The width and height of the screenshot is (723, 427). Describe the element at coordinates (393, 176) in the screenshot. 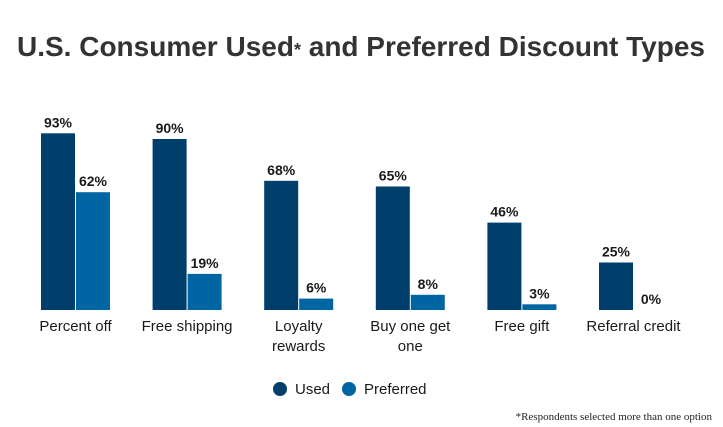

I see `value-label-used-3: 65%` at that location.